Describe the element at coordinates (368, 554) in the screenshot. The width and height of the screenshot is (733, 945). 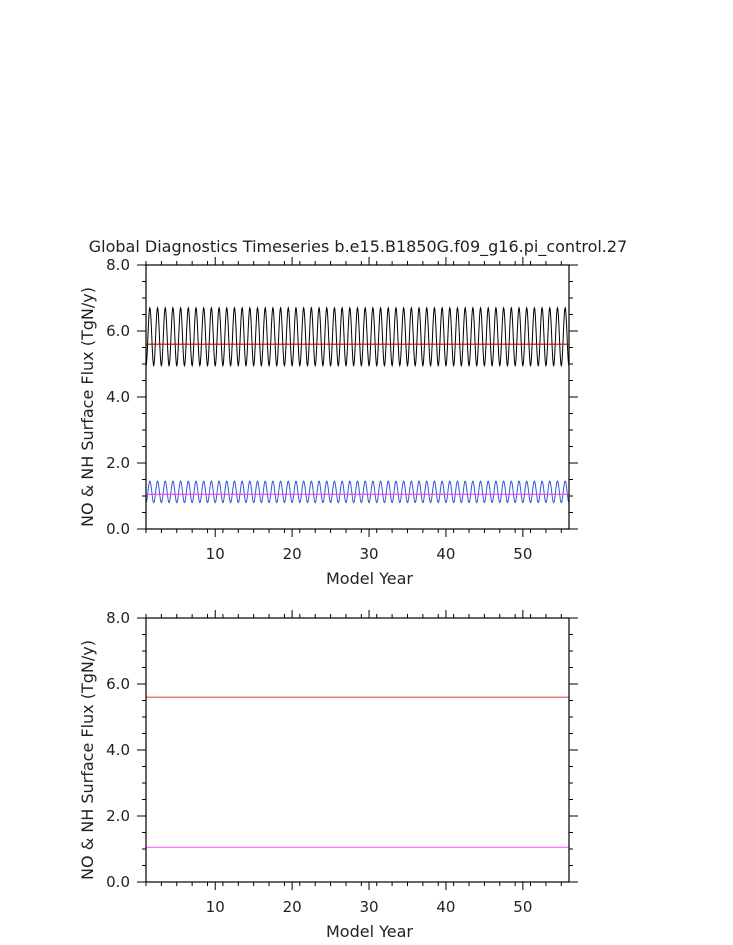
I see `top-x-tick-label: 30` at that location.